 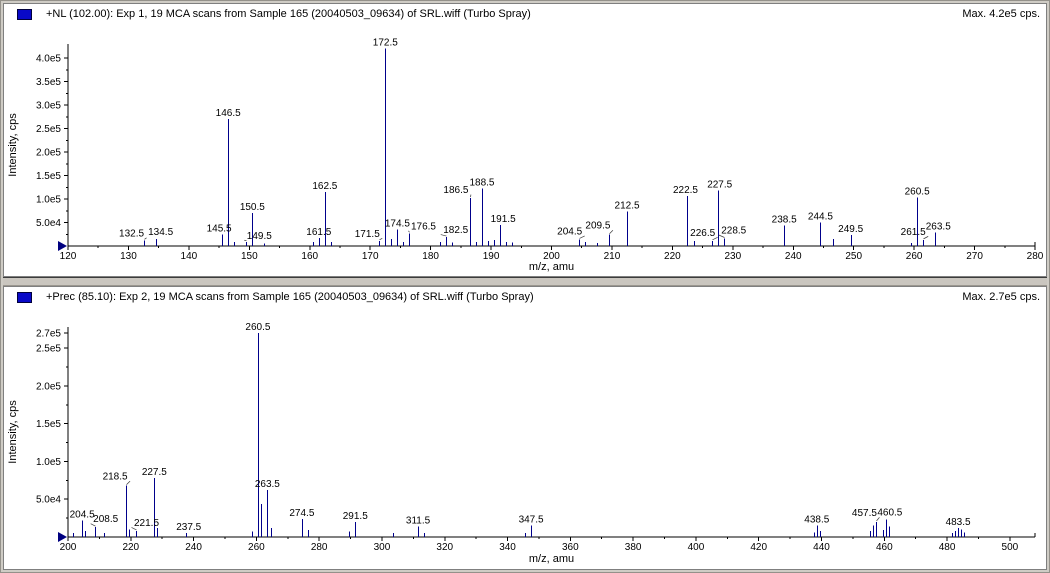 What do you see at coordinates (309, 256) in the screenshot?
I see `svg-text: 160` at bounding box center [309, 256].